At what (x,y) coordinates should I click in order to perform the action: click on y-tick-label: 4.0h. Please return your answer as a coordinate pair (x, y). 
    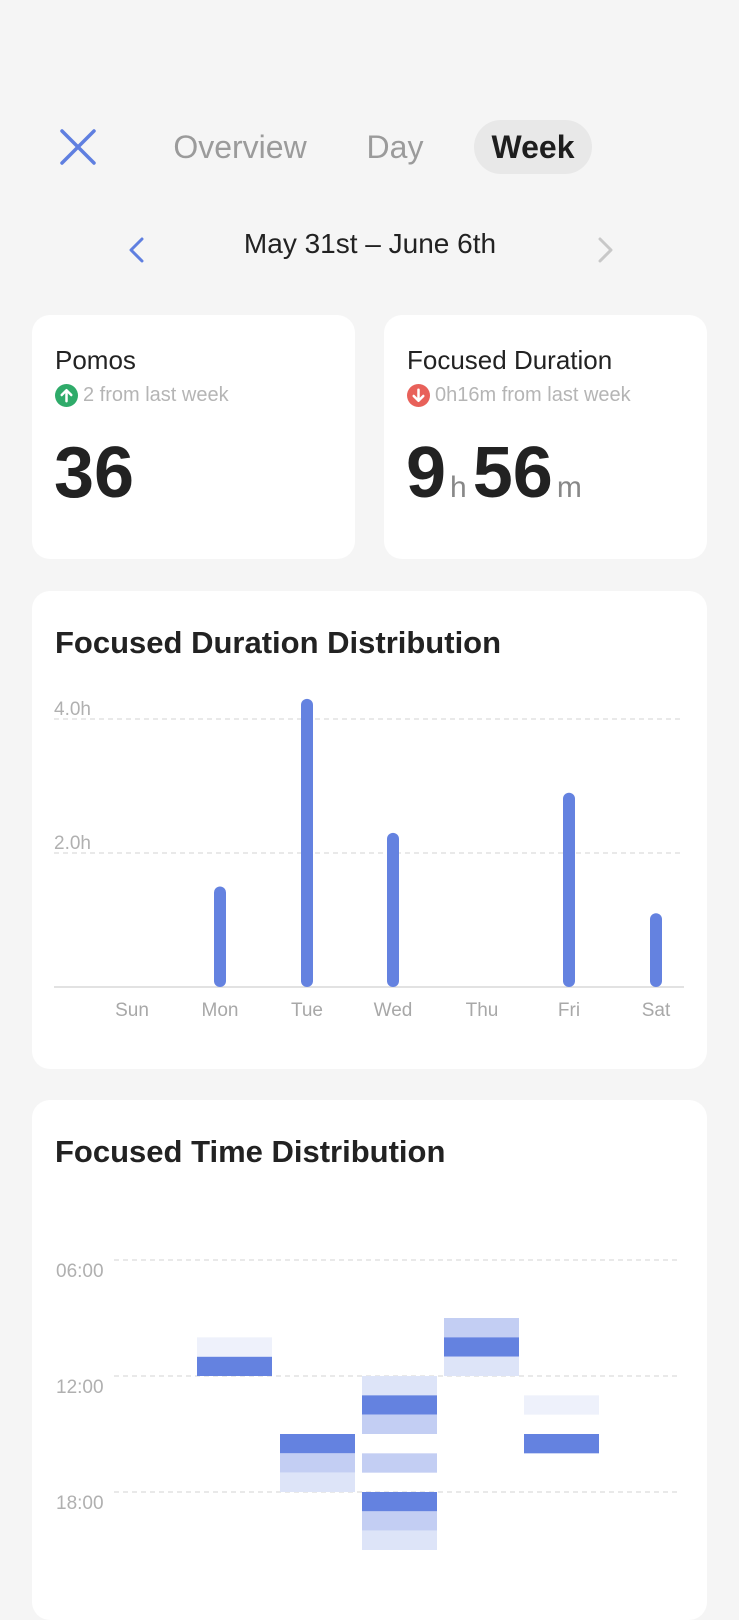
    Looking at the image, I should click on (72, 709).